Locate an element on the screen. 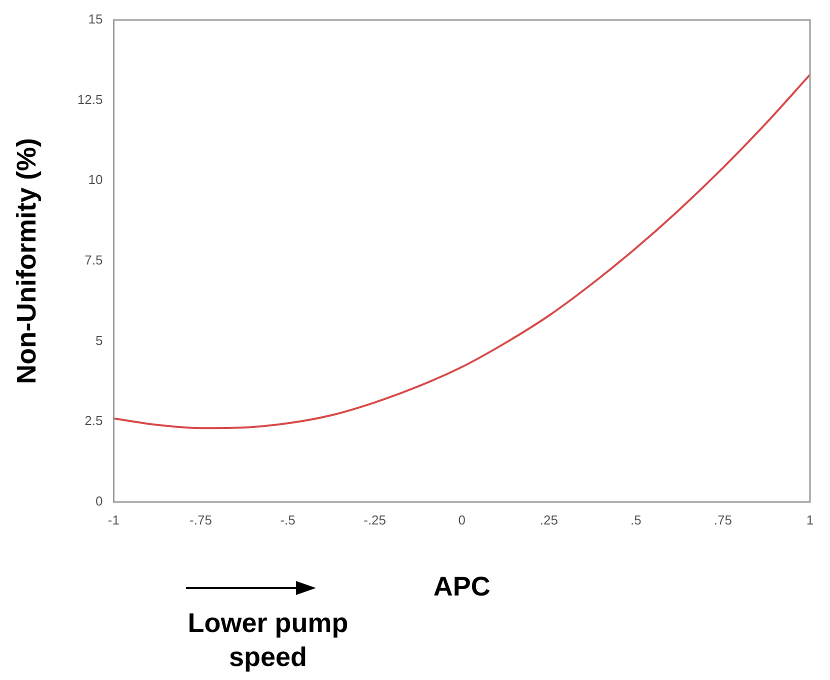 Image resolution: width=830 pixels, height=680 pixels. y-axis-title: Non-Uniformity (%) is located at coordinates (27, 261).